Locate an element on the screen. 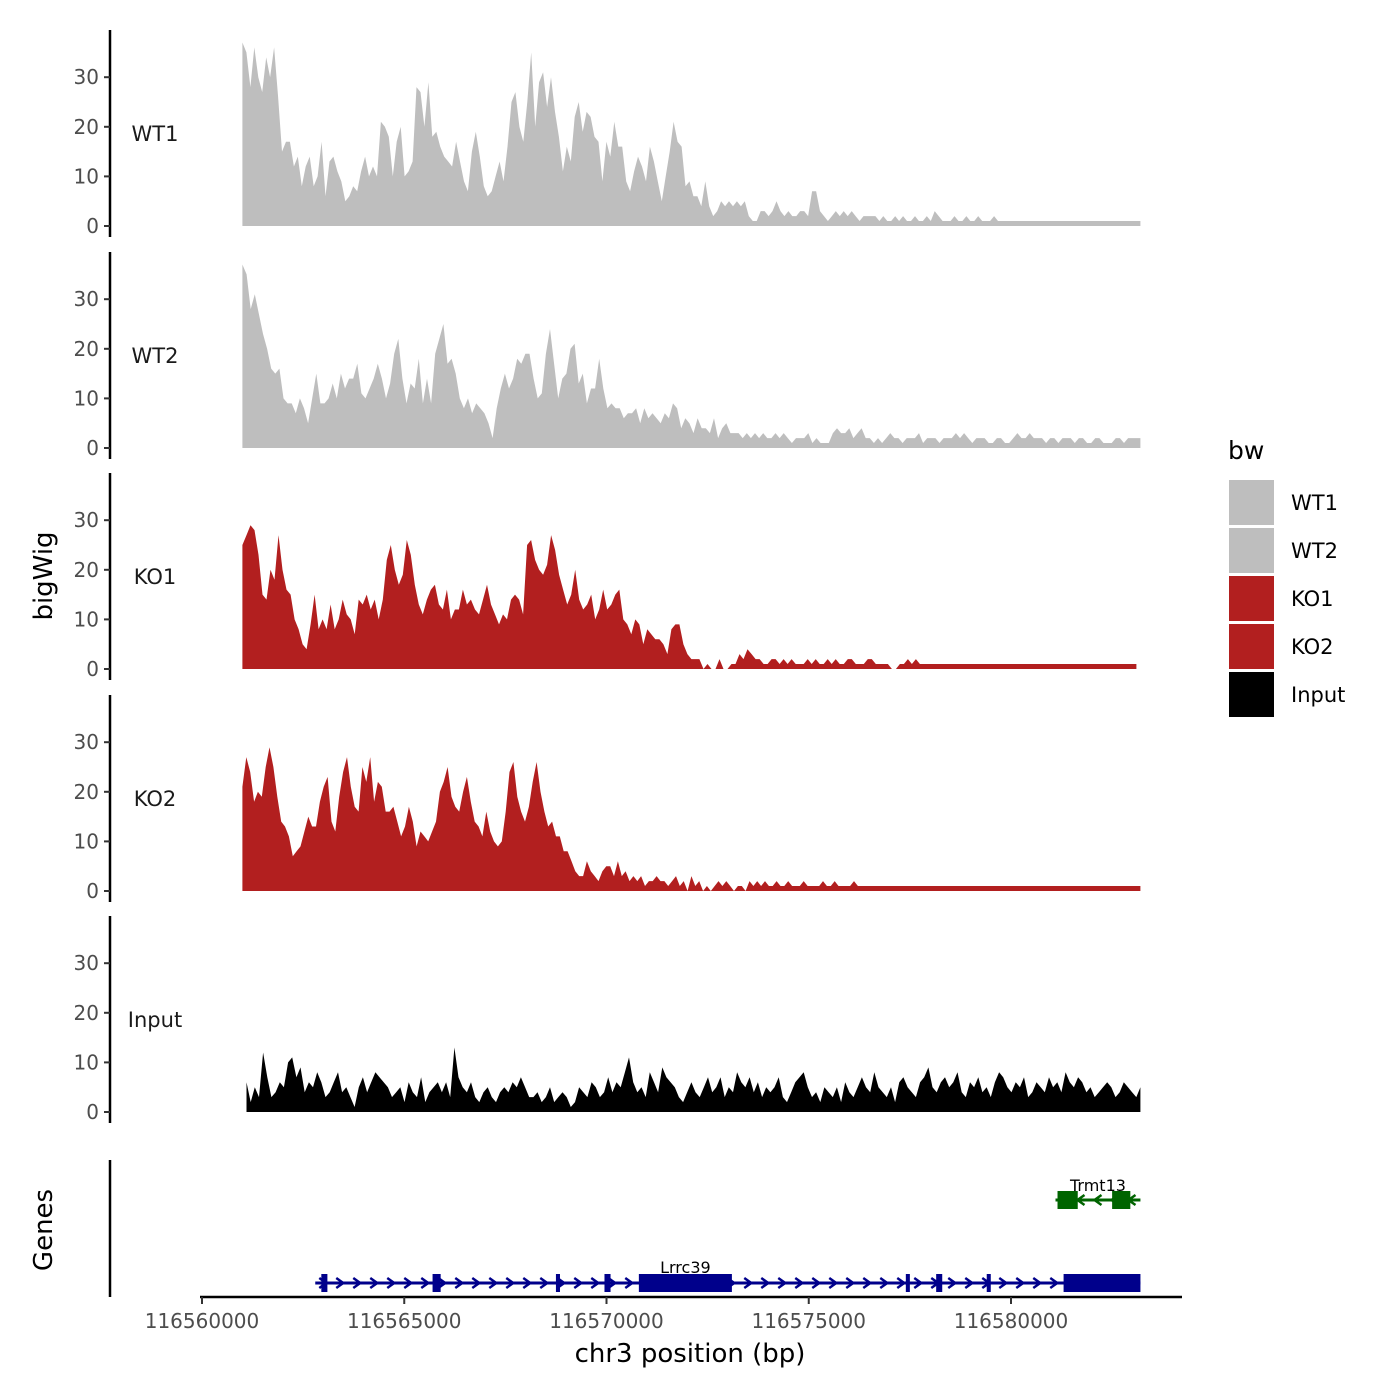 This screenshot has width=1400, height=1400. gene-label-trmt13: Trmt13 is located at coordinates (1097, 1185).